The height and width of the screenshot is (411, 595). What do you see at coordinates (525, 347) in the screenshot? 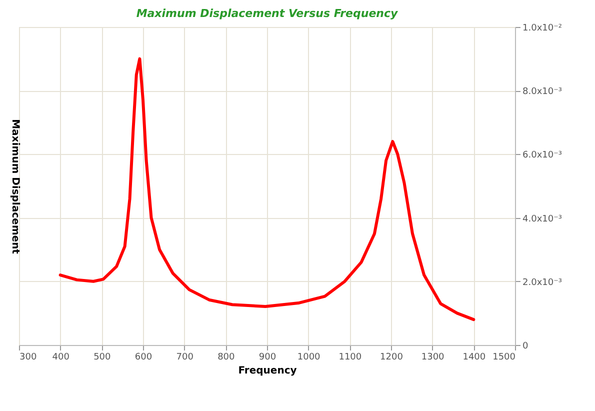
I see `y-tick-label: 0` at bounding box center [525, 347].